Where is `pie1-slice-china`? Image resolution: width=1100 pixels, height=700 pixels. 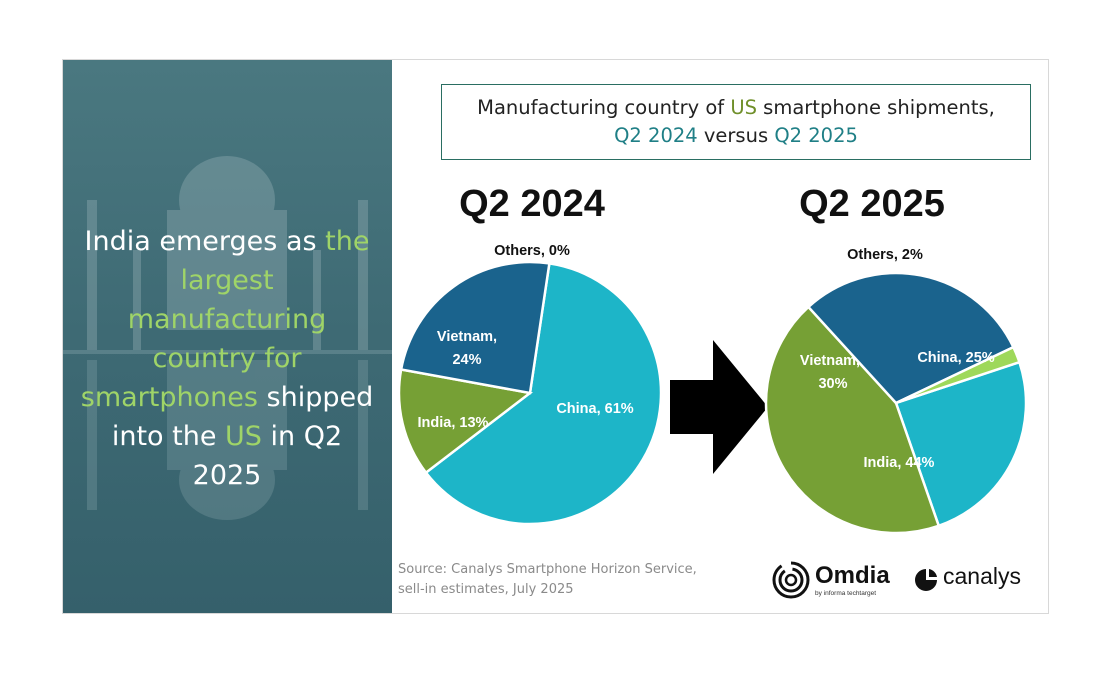 pie1-slice-china is located at coordinates (543, 394).